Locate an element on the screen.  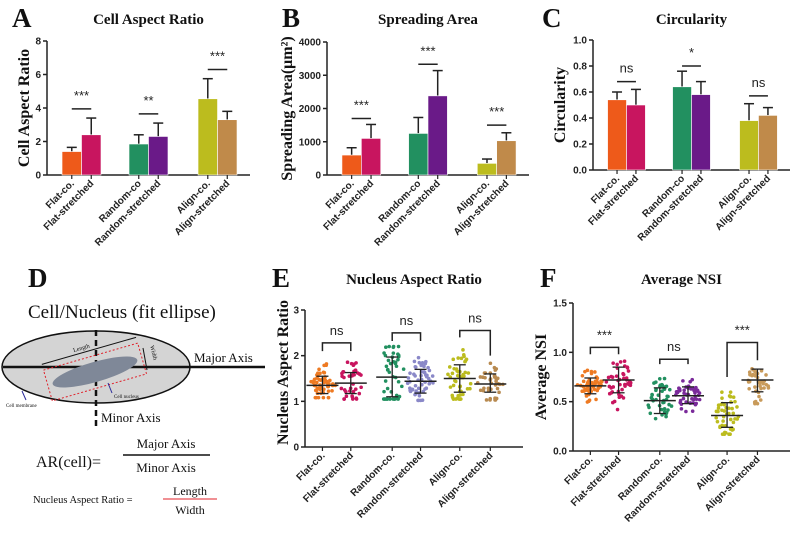
significance-label: *** is located at coordinates (604, 334).